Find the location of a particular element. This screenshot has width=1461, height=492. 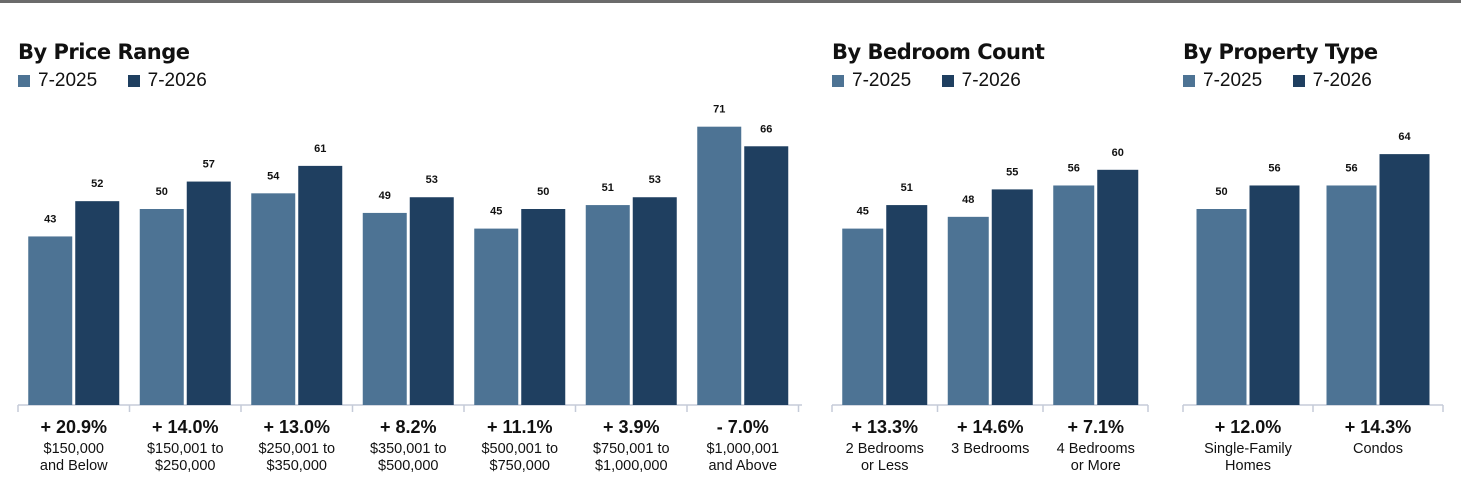

data-label: 43 is located at coordinates (50, 219).